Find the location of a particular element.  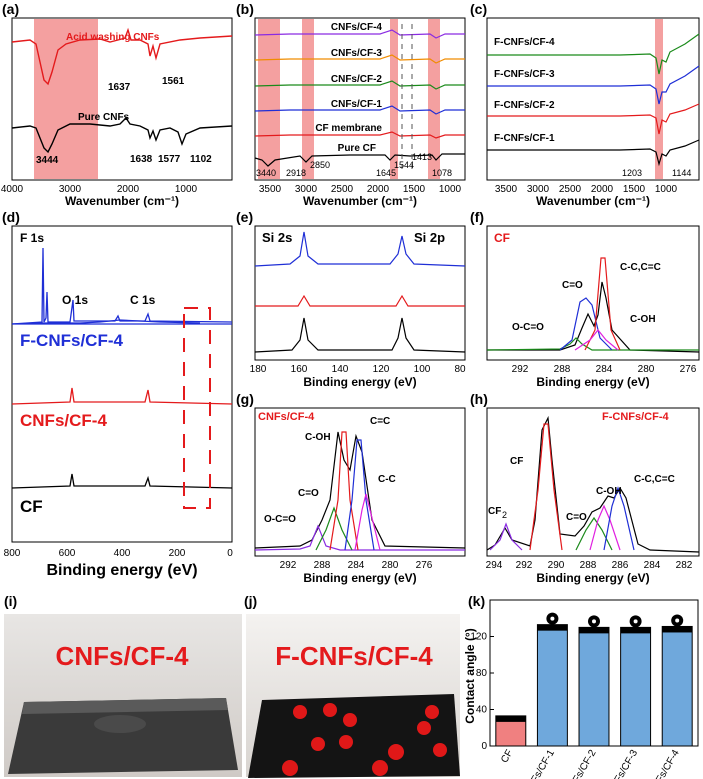

label-acid-washing-cnfs: Acid washing CNFs is located at coordinates (113, 37).